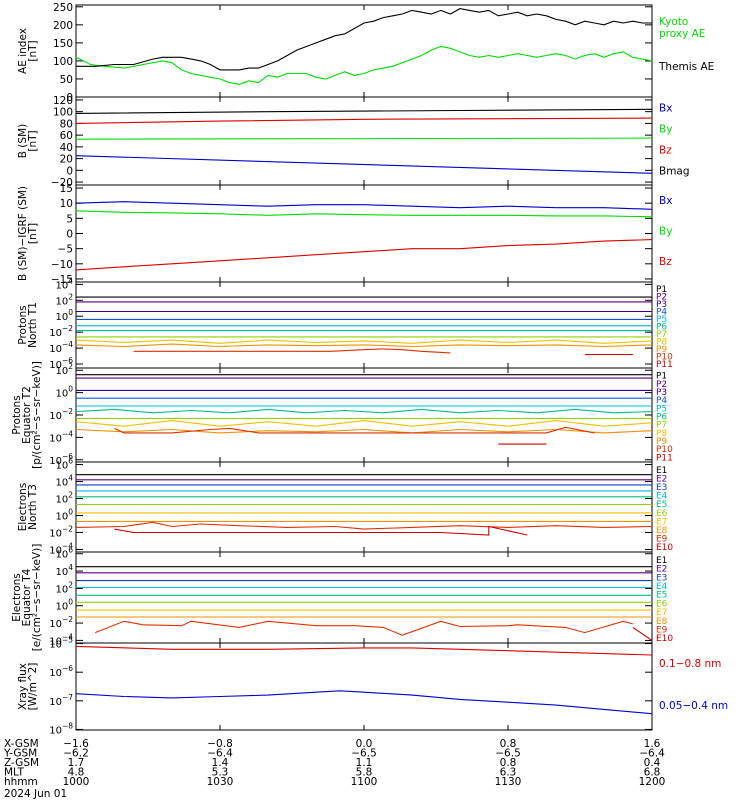 The image size is (750, 800). What do you see at coordinates (661, 471) in the screenshot?
I see `legend-entry: E1` at bounding box center [661, 471].